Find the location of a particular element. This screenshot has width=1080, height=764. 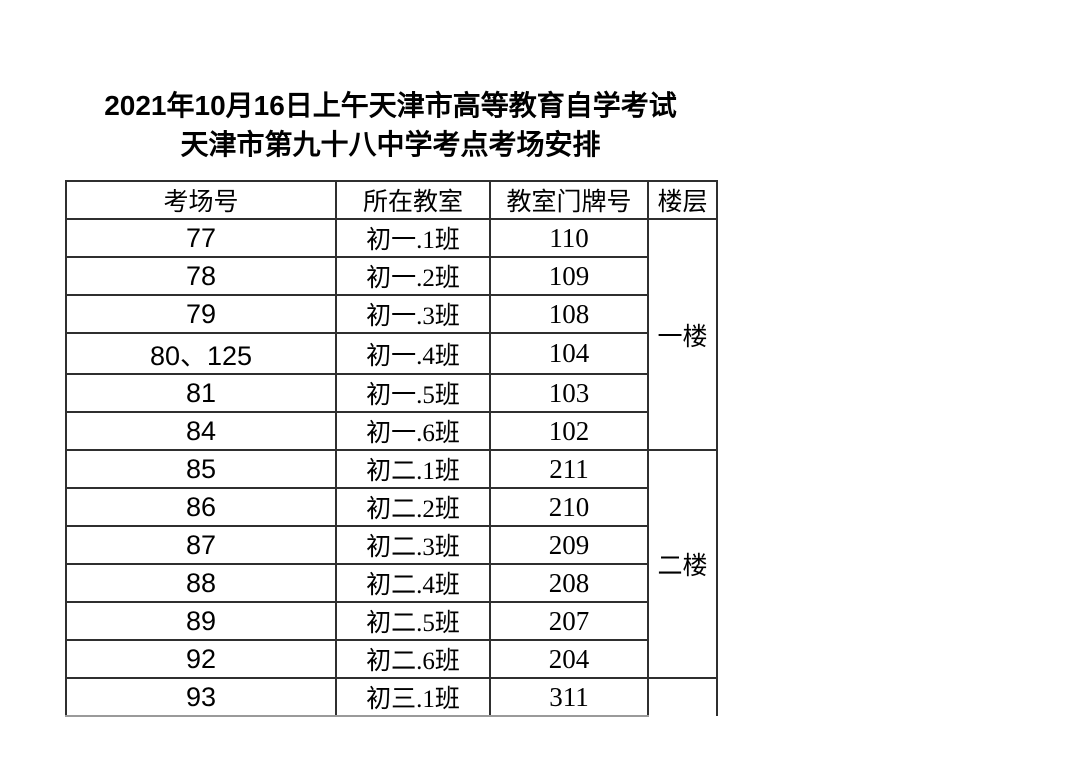

table-row: 87 初二.3班 209 is located at coordinates (391, 545).